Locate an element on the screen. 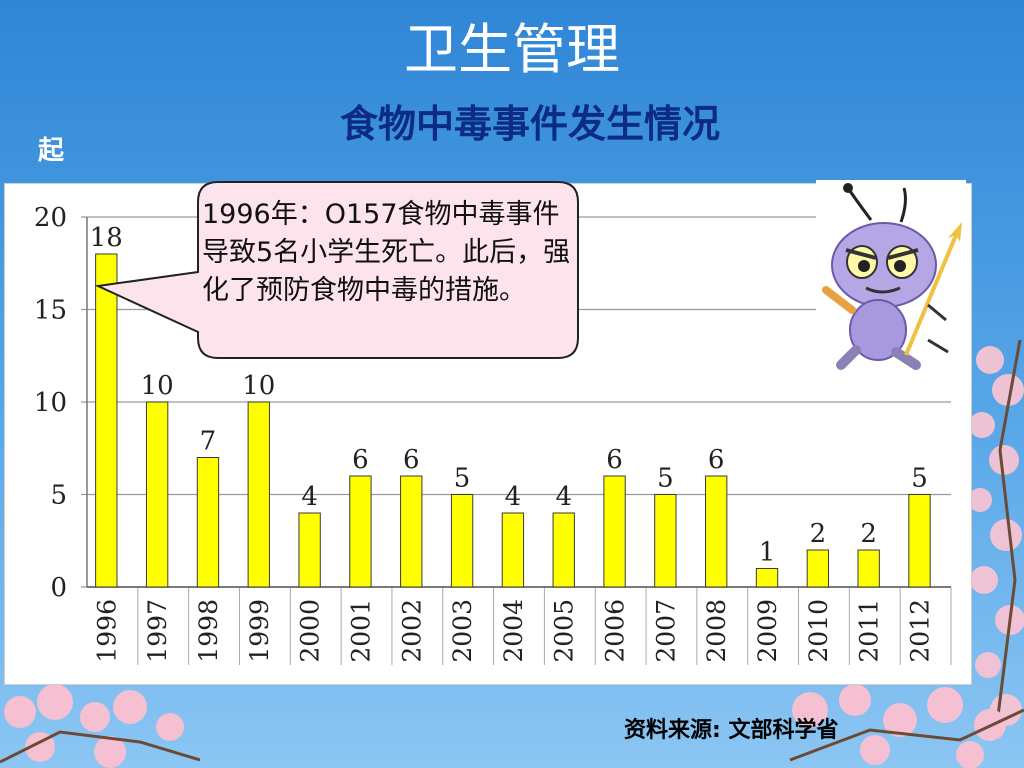  source-note: 资料来源: 文部科学省 is located at coordinates (731, 730).